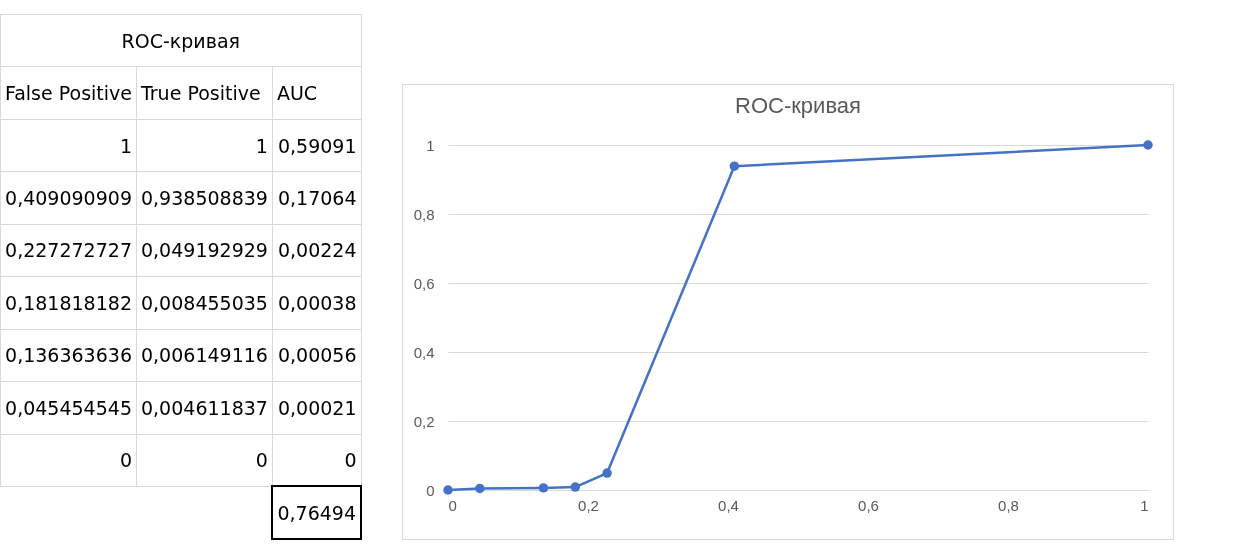  I want to click on x-tick-label: 0,2, so click(588, 505).